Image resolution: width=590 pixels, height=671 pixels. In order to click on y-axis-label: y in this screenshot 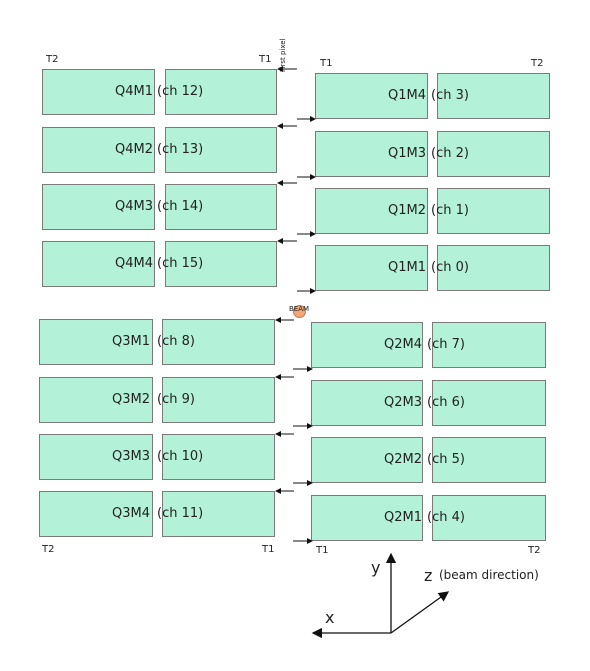, I will do `click(375, 567)`.